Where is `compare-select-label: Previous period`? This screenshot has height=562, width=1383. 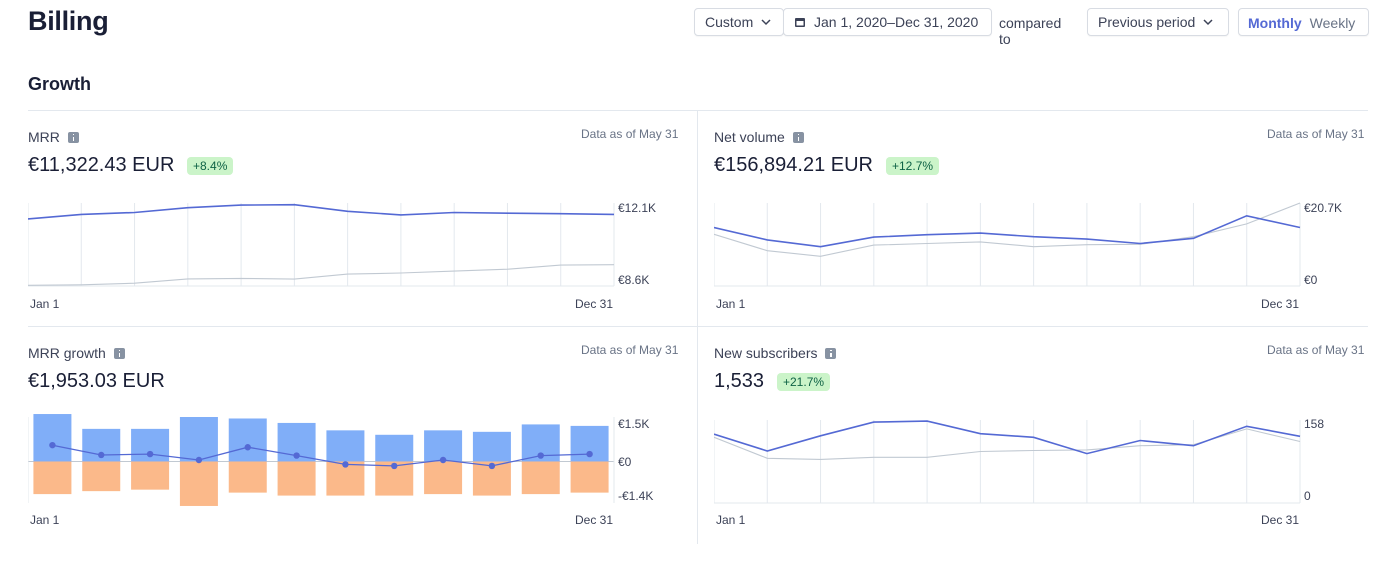
compare-select-label: Previous period is located at coordinates (1147, 22).